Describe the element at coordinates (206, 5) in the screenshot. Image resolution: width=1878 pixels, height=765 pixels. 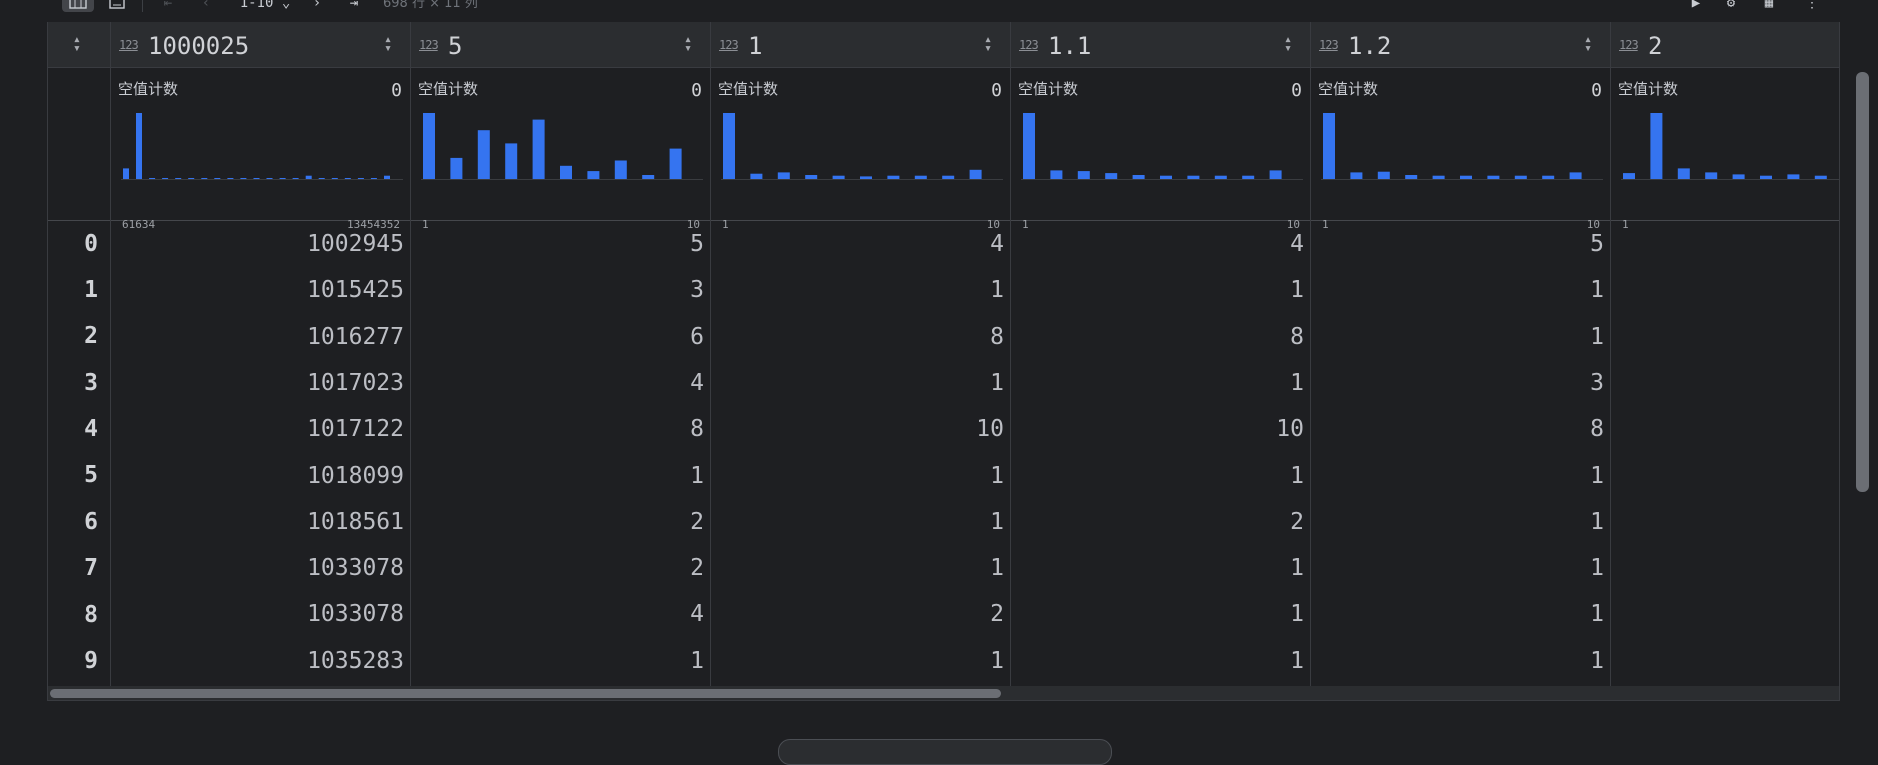
I see `previous-page-icon: ‹` at that location.